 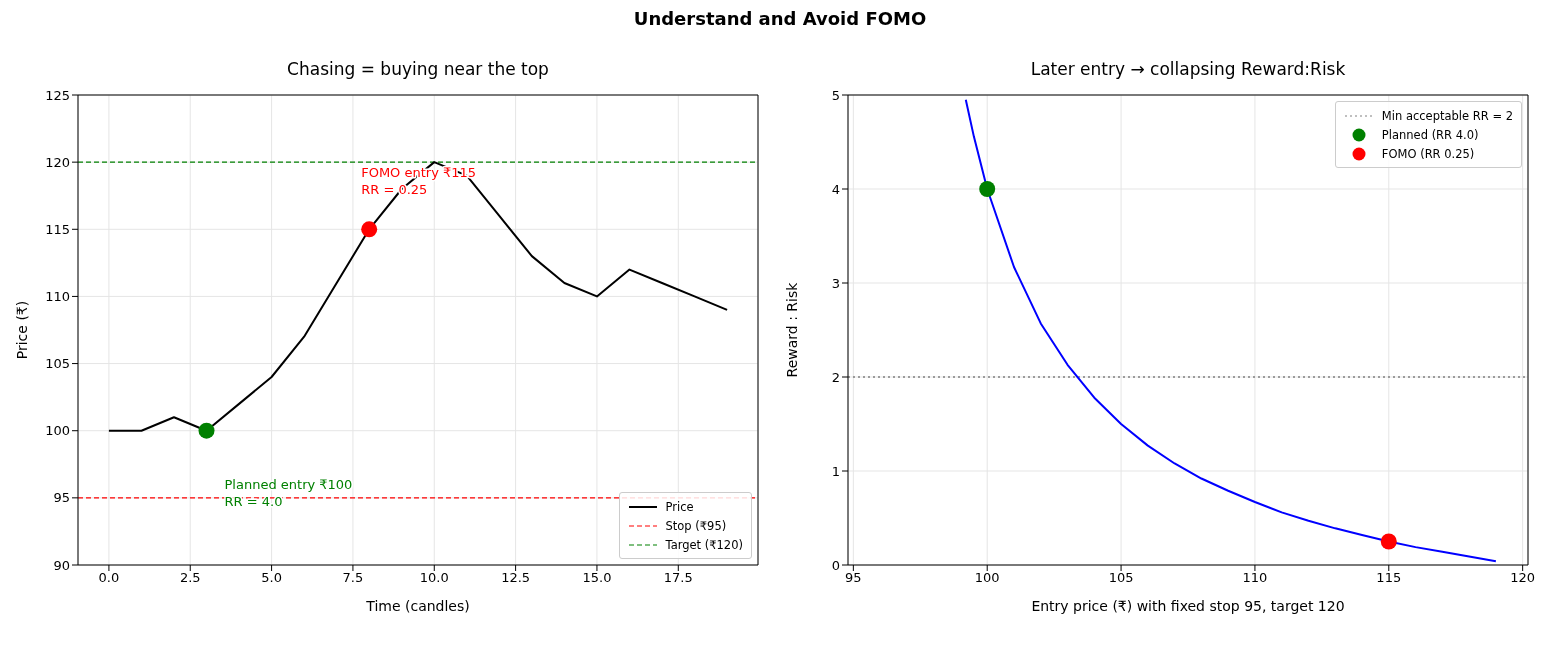 I want to click on y-tick-label: 115, so click(x=57, y=229).